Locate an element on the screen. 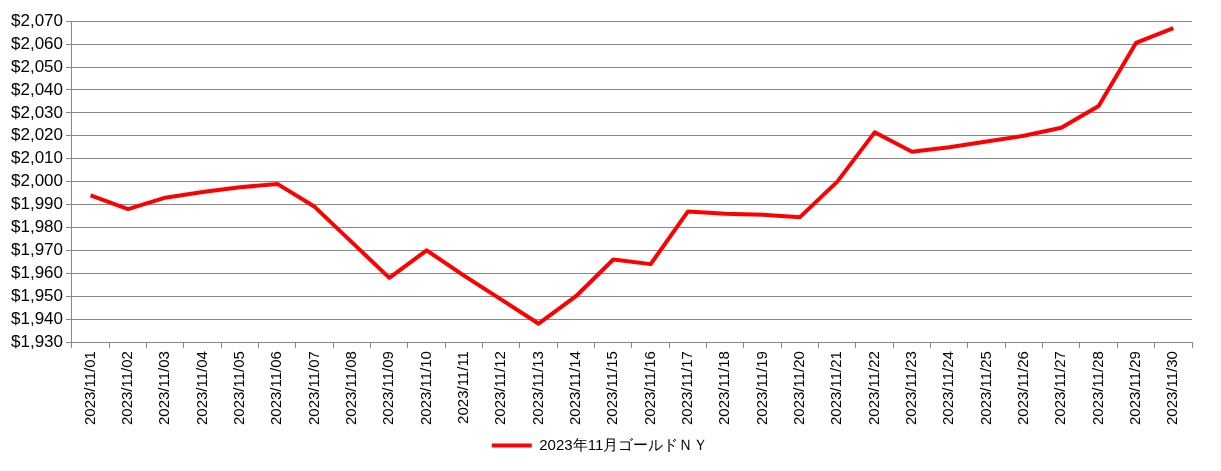 Image resolution: width=1221 pixels, height=471 pixels. y-tick-label: $1,960 is located at coordinates (37, 272).